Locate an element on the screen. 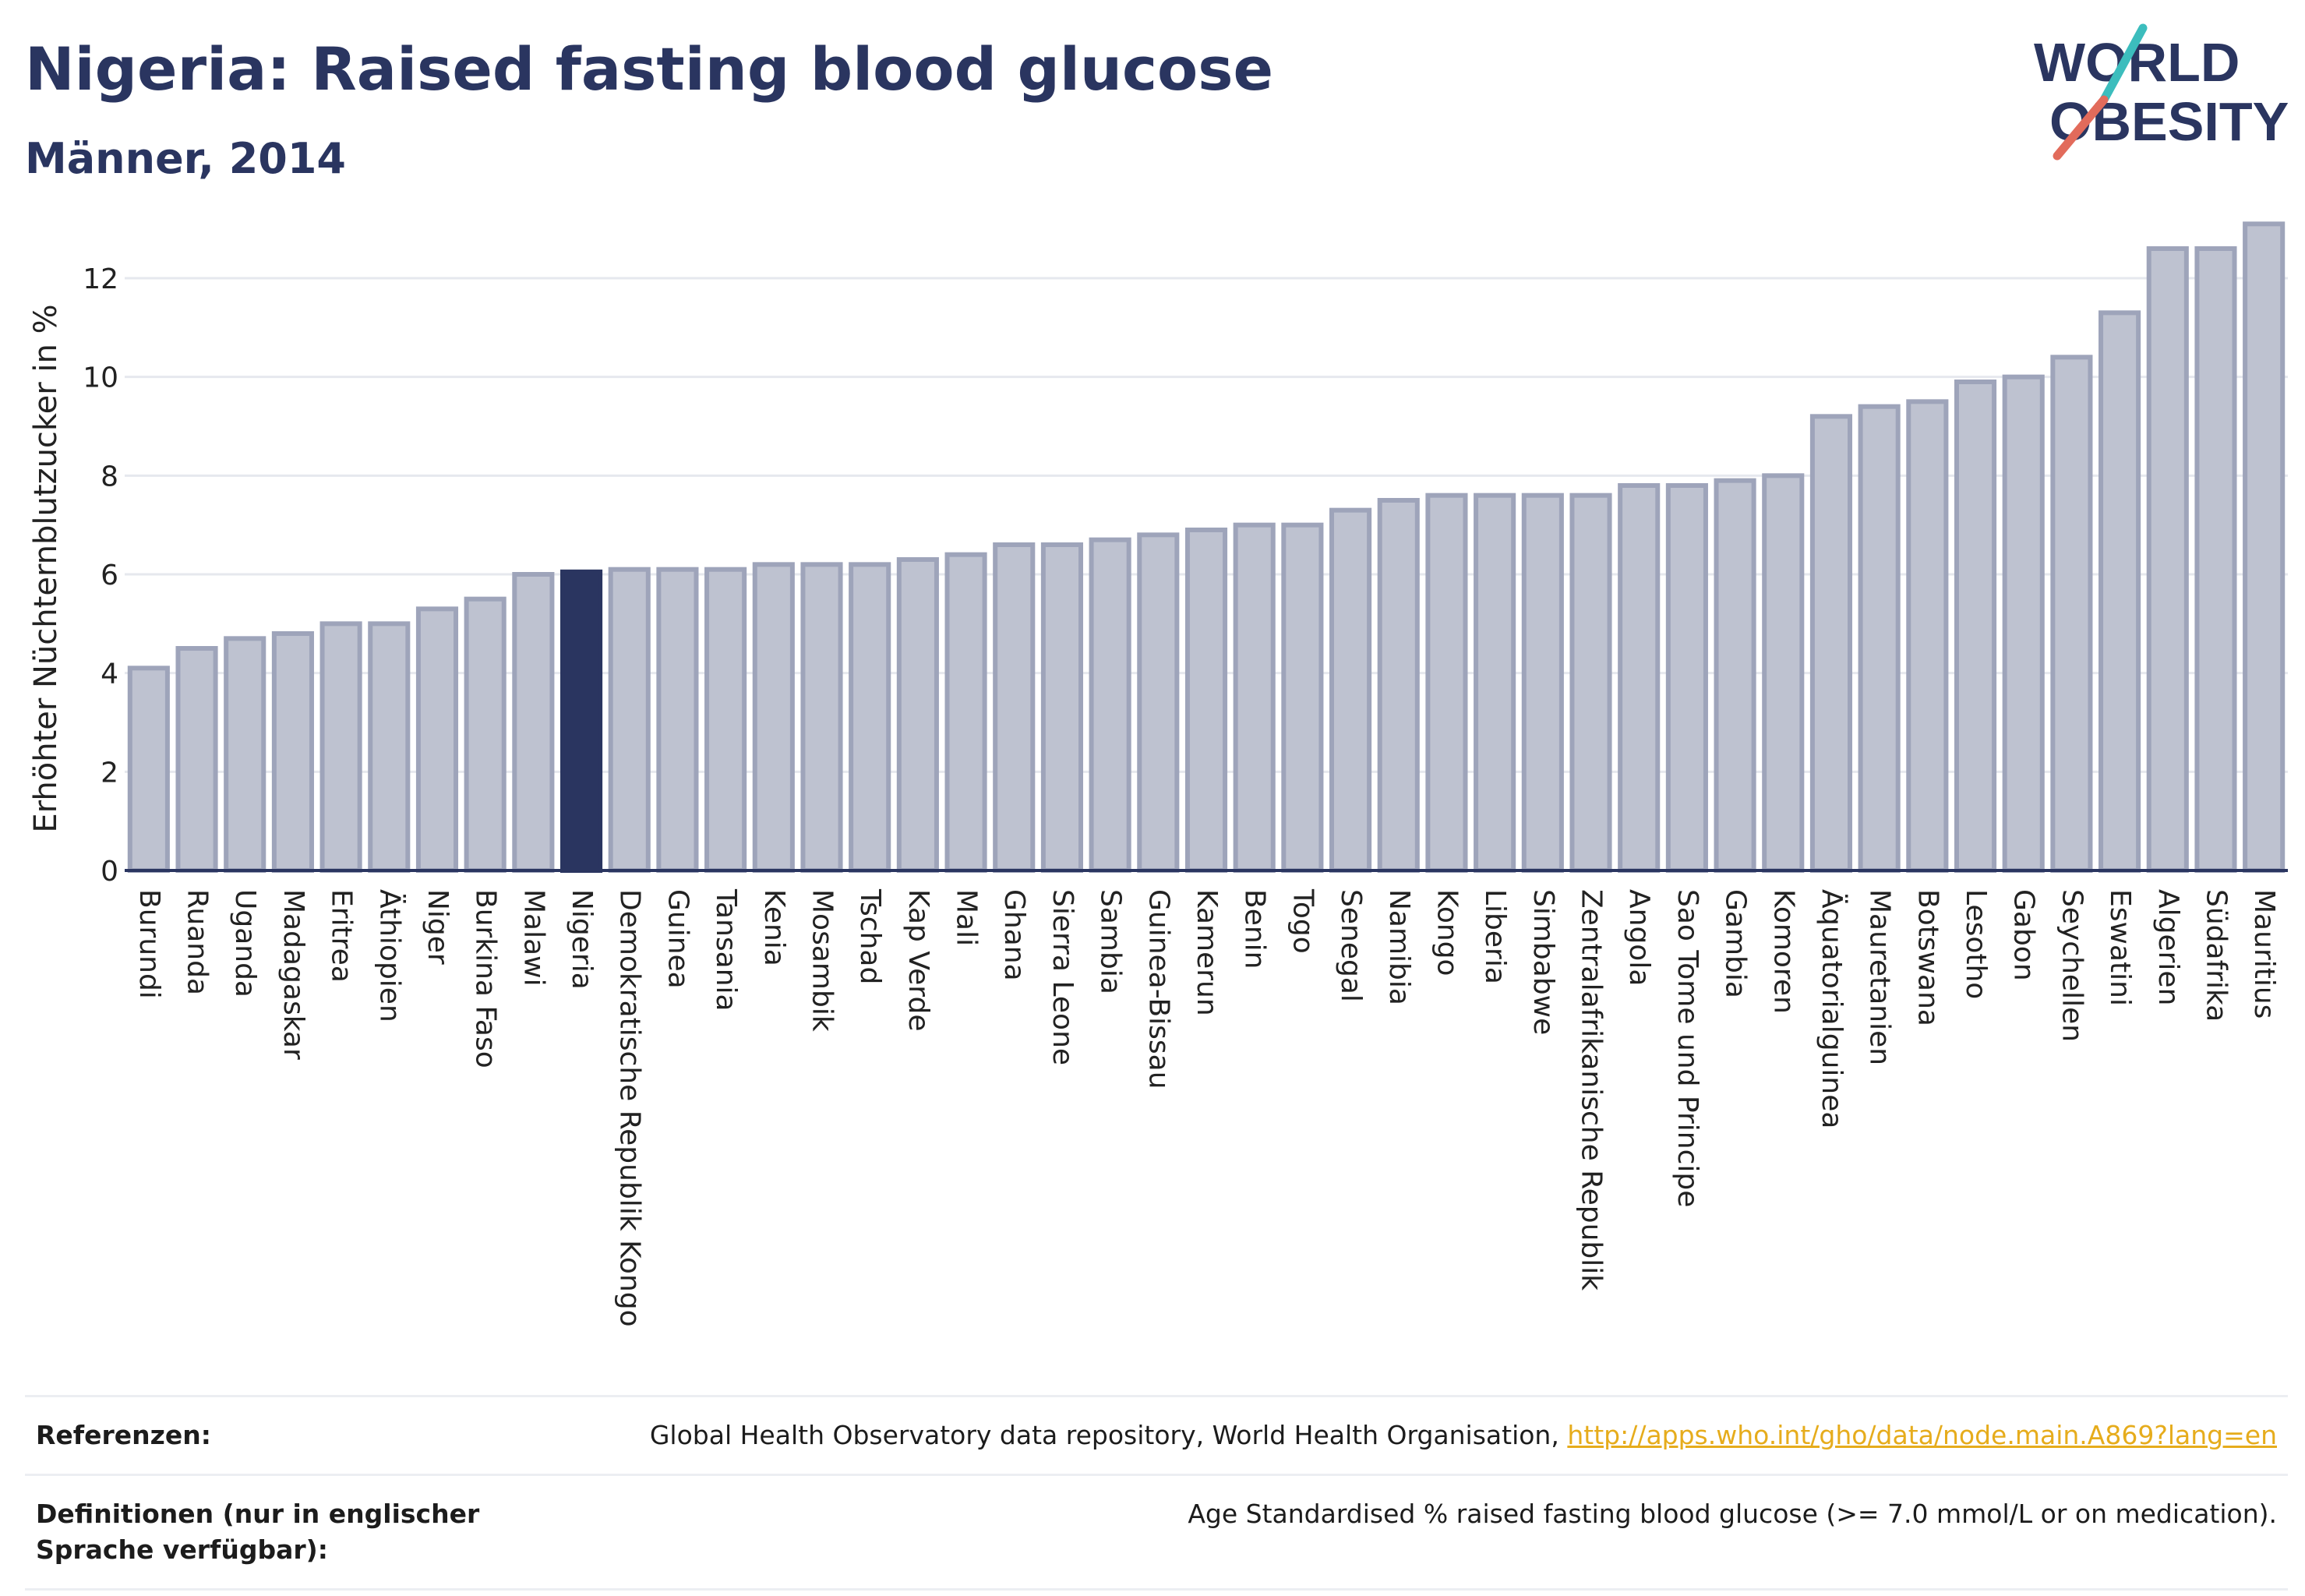 This screenshot has height=1596, width=2305. y-tick-label: 4 is located at coordinates (109, 674).